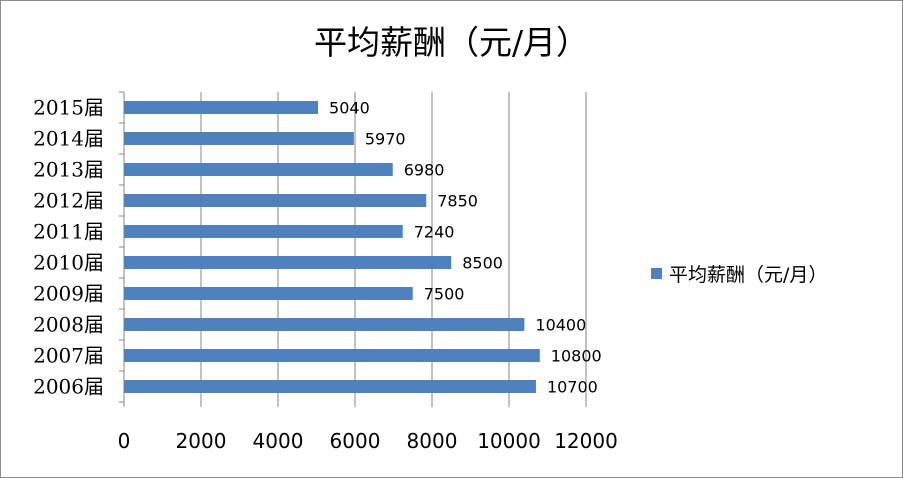 The width and height of the screenshot is (903, 478). I want to click on legend-swatch, so click(656, 273).